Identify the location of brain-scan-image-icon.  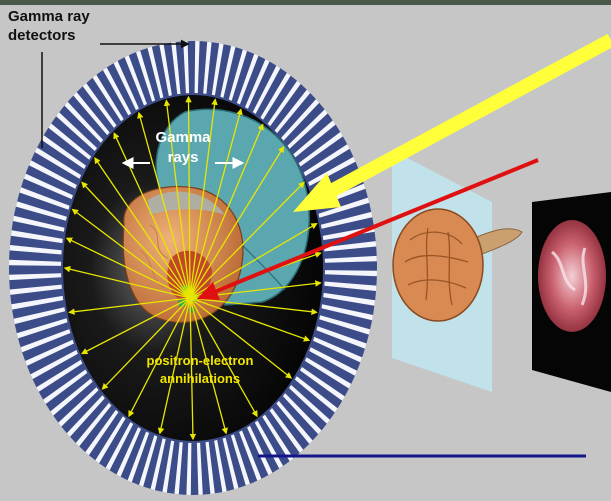
(572, 276).